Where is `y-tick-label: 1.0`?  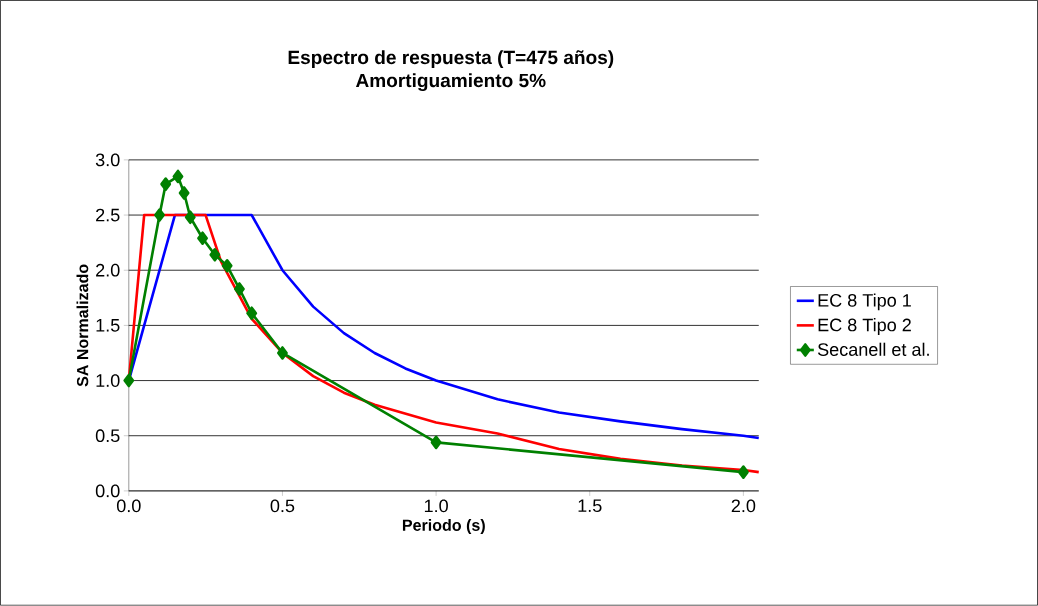 y-tick-label: 1.0 is located at coordinates (108, 381).